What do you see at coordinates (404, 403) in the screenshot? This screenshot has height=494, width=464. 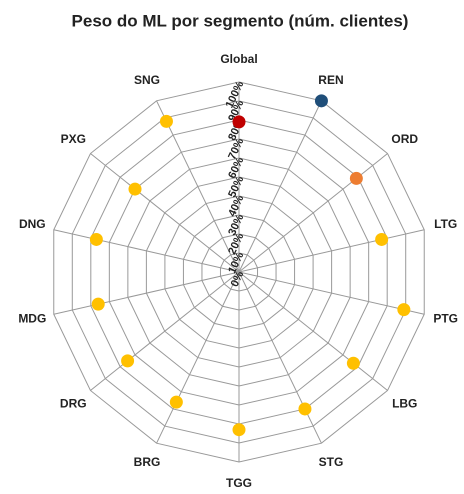 I see `category-label: LBG` at bounding box center [404, 403].